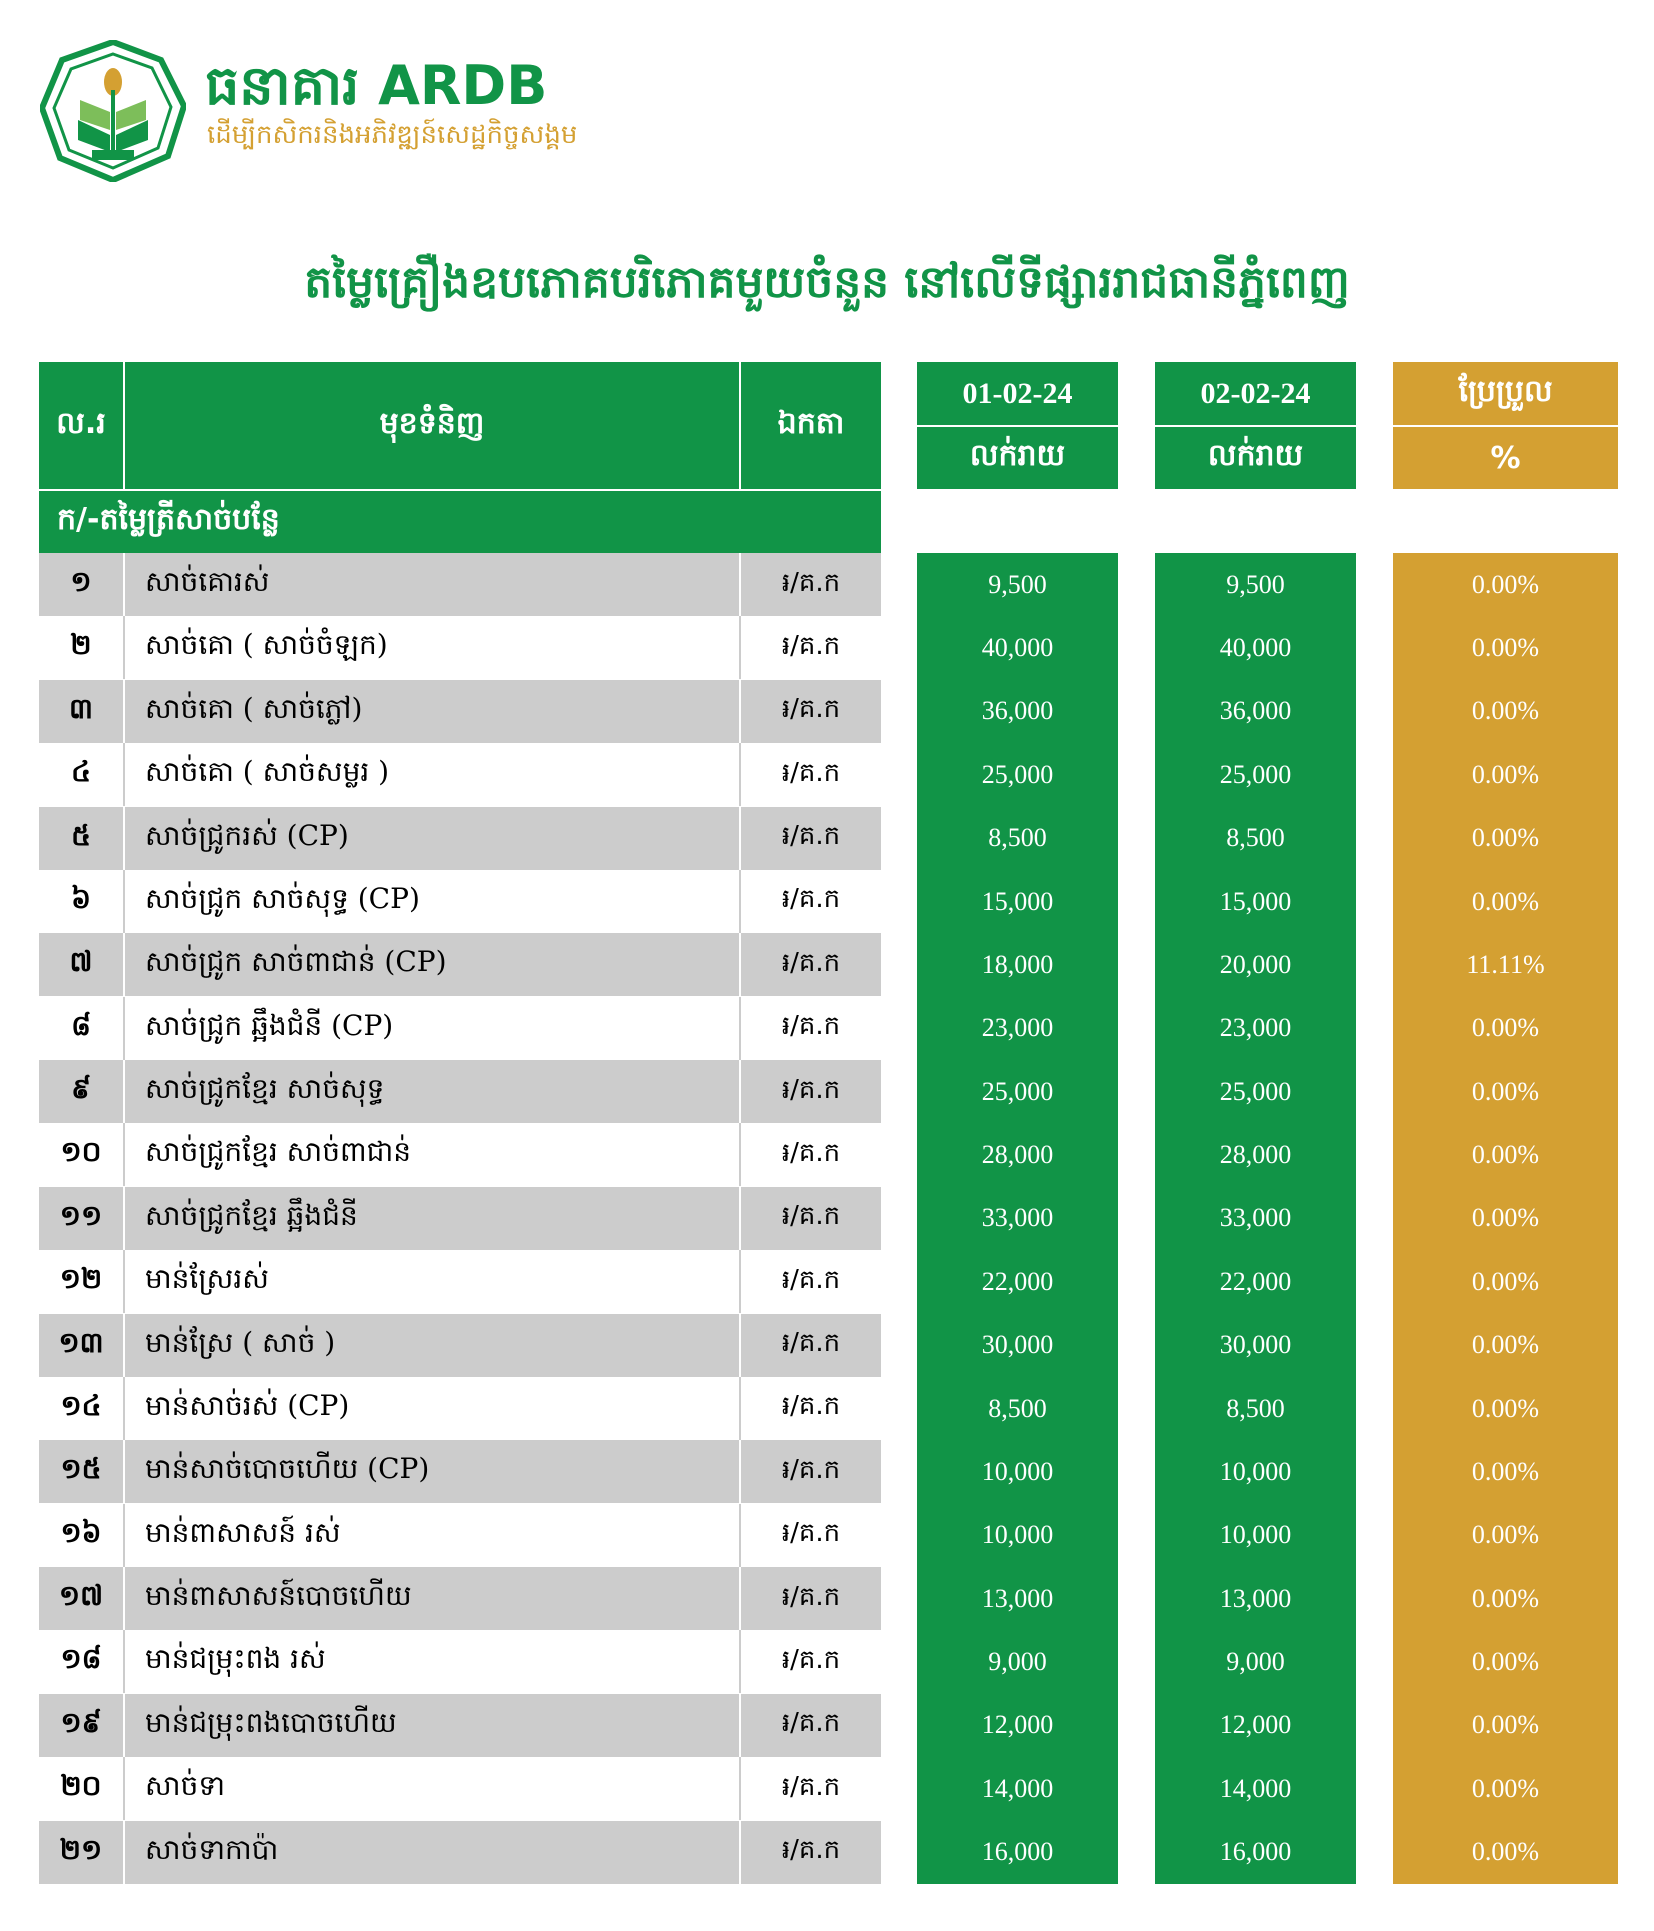 This screenshot has width=1654, height=1931. Describe the element at coordinates (1505, 964) in the screenshot. I see `price-change: 11.11%` at that location.